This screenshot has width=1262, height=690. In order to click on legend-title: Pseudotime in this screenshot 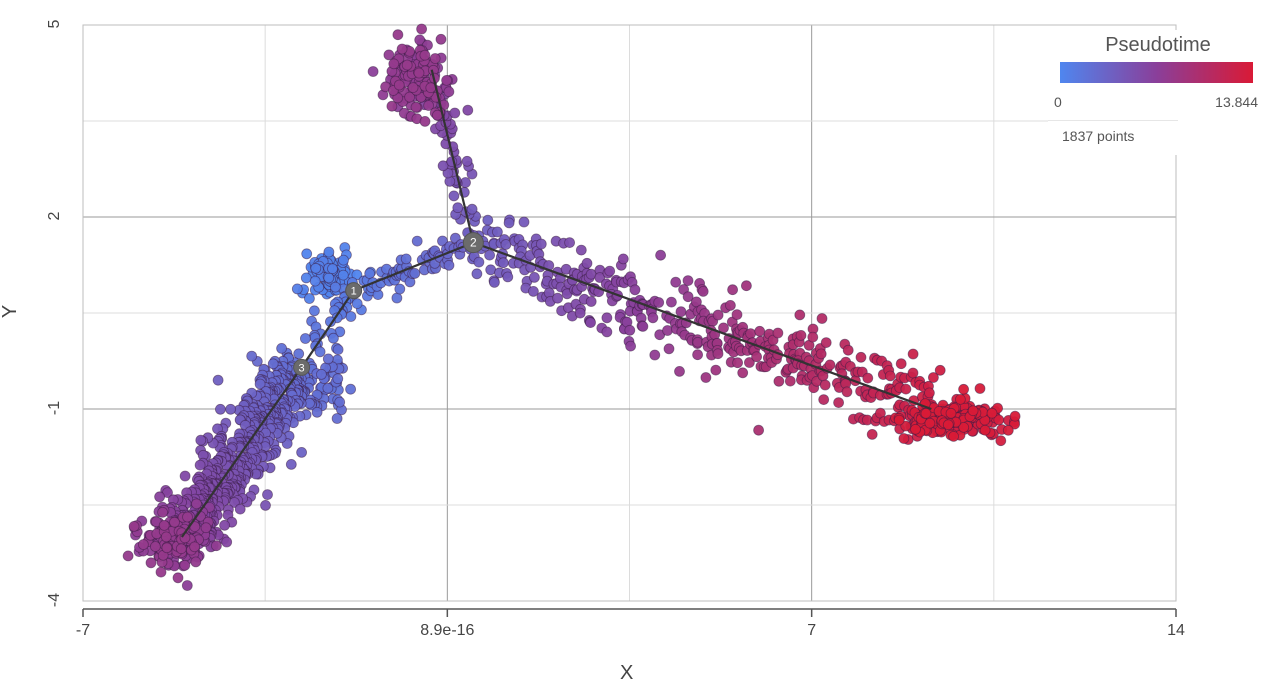, I will do `click(1158, 45)`.